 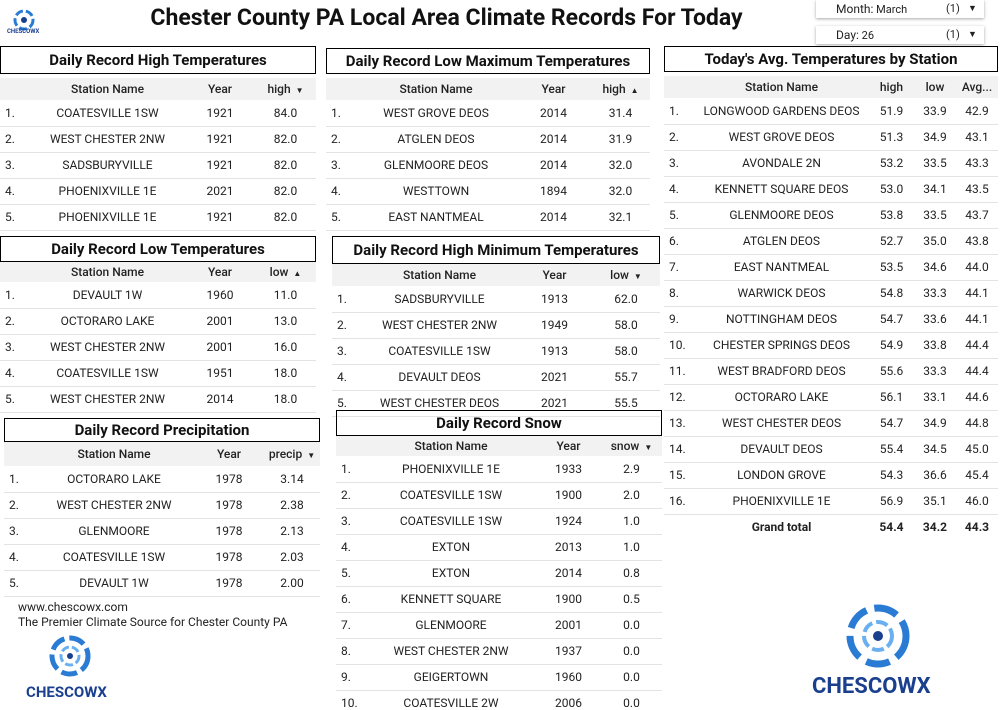 I want to click on column-header: high, so click(x=891, y=87).